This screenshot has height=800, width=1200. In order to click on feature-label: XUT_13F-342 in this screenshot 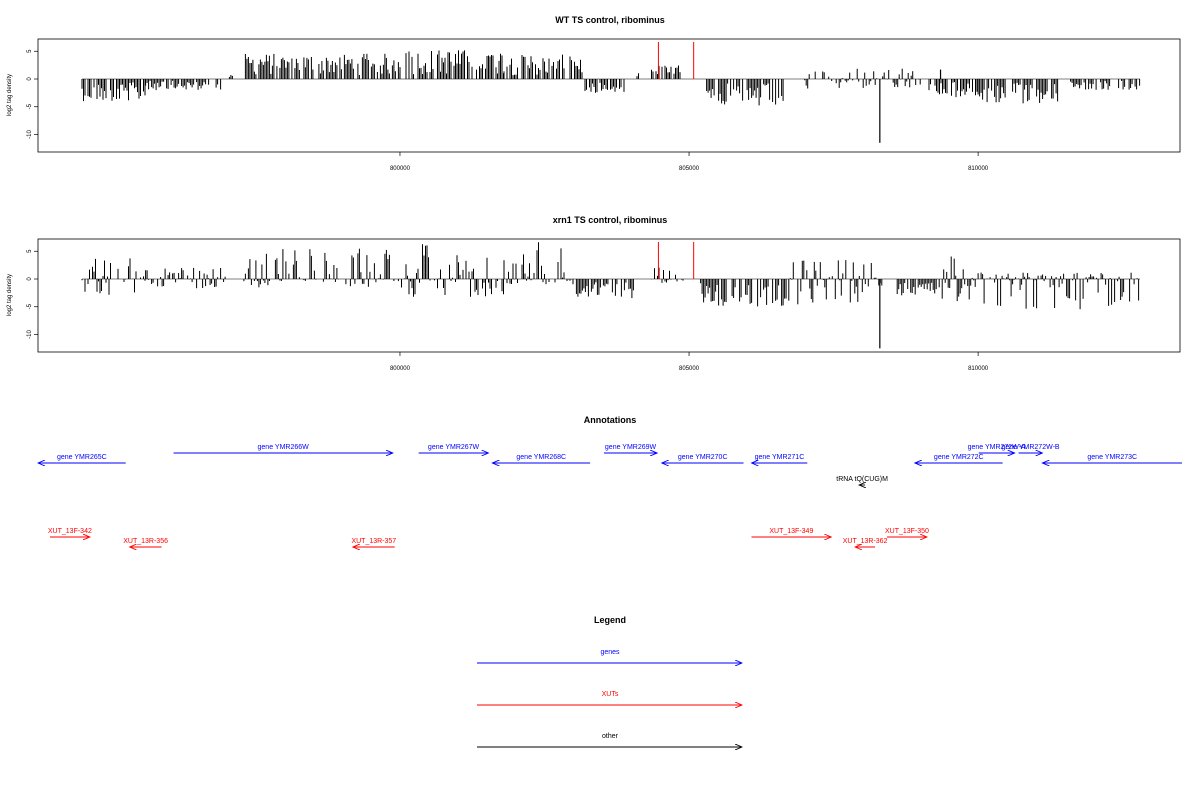, I will do `click(70, 531)`.